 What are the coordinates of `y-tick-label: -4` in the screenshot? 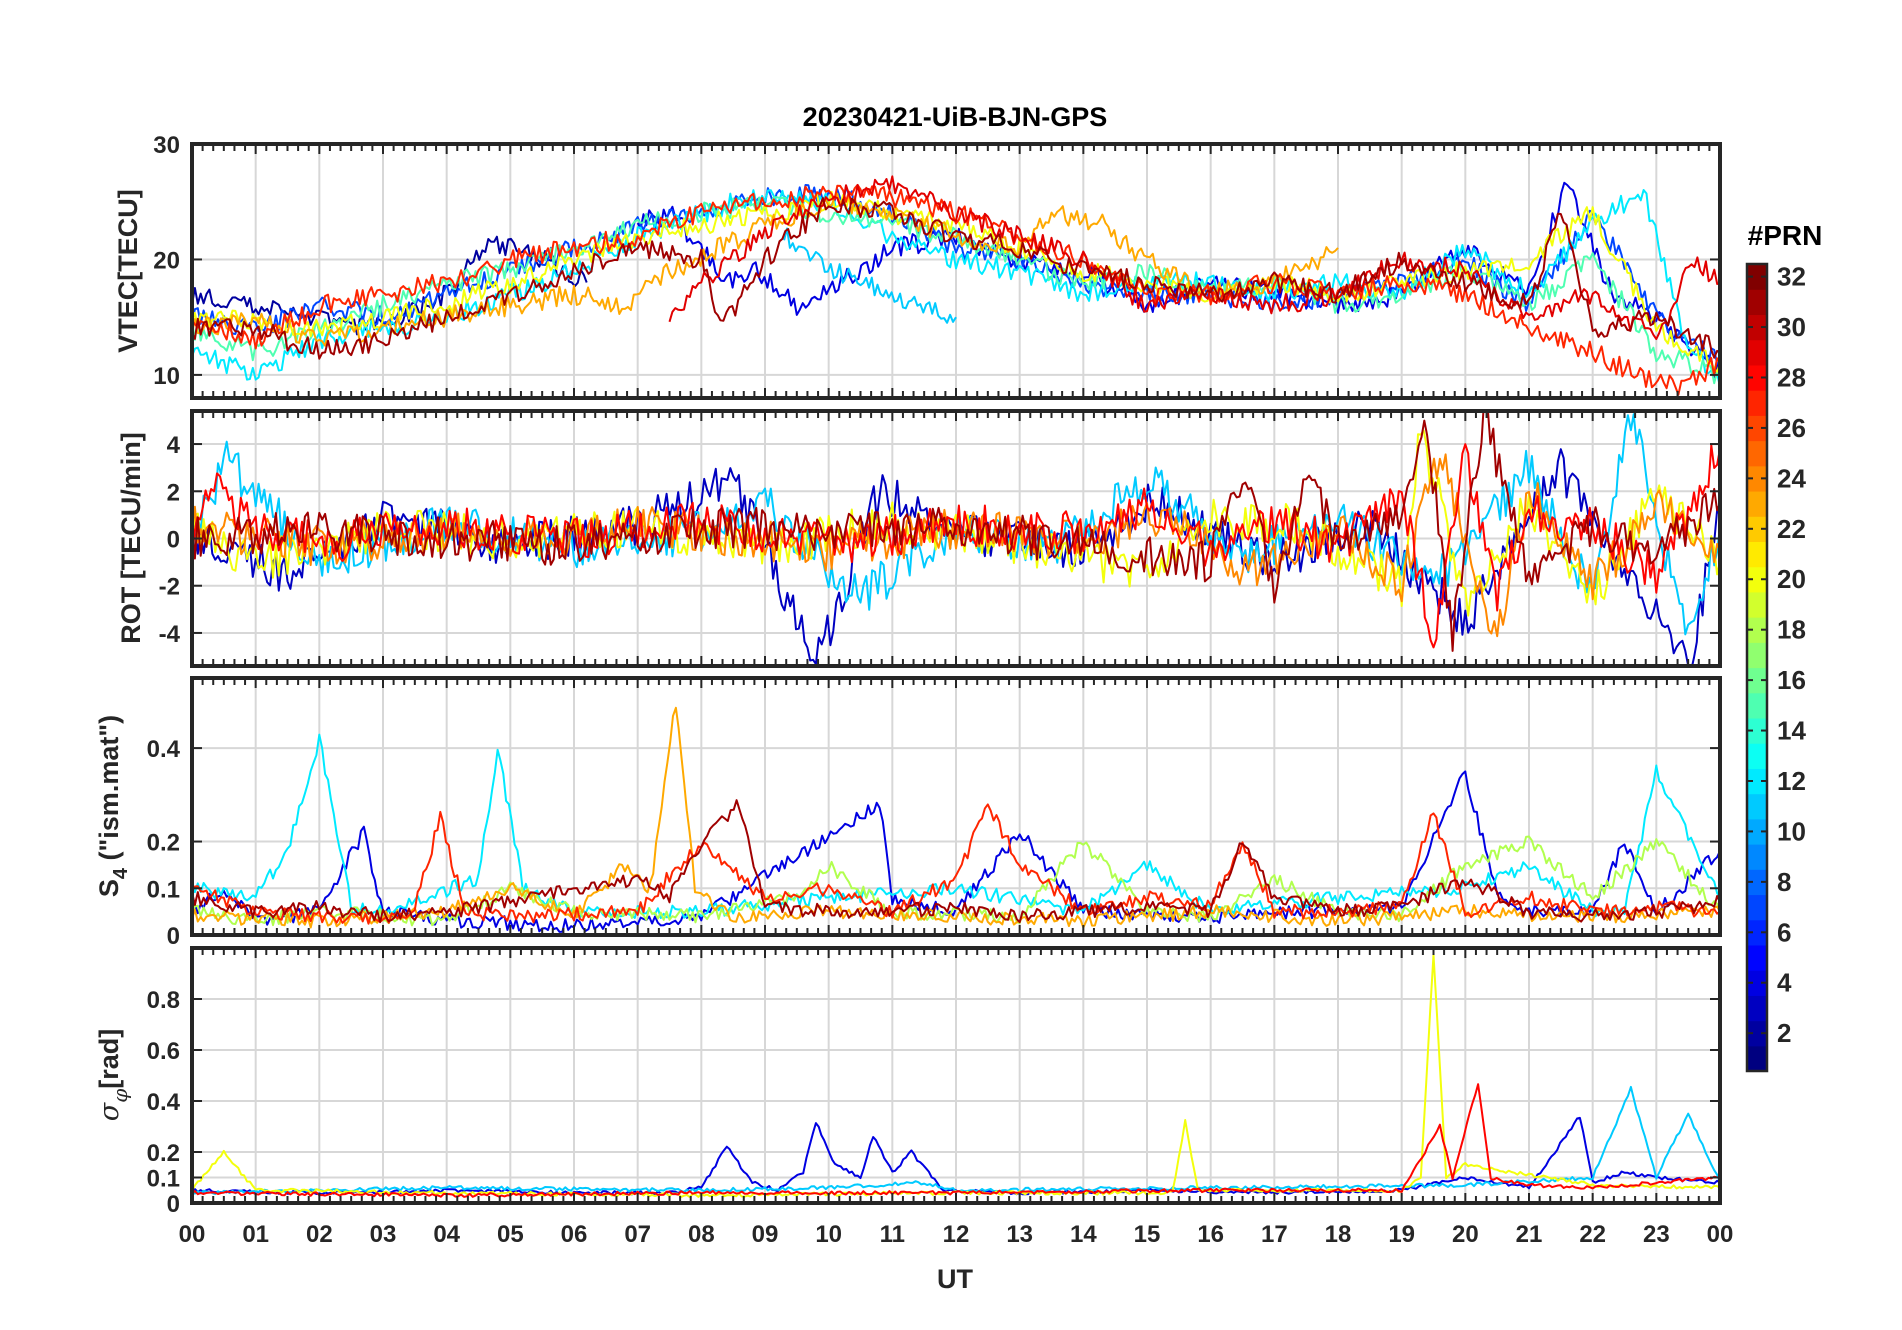 It's located at (170, 634).